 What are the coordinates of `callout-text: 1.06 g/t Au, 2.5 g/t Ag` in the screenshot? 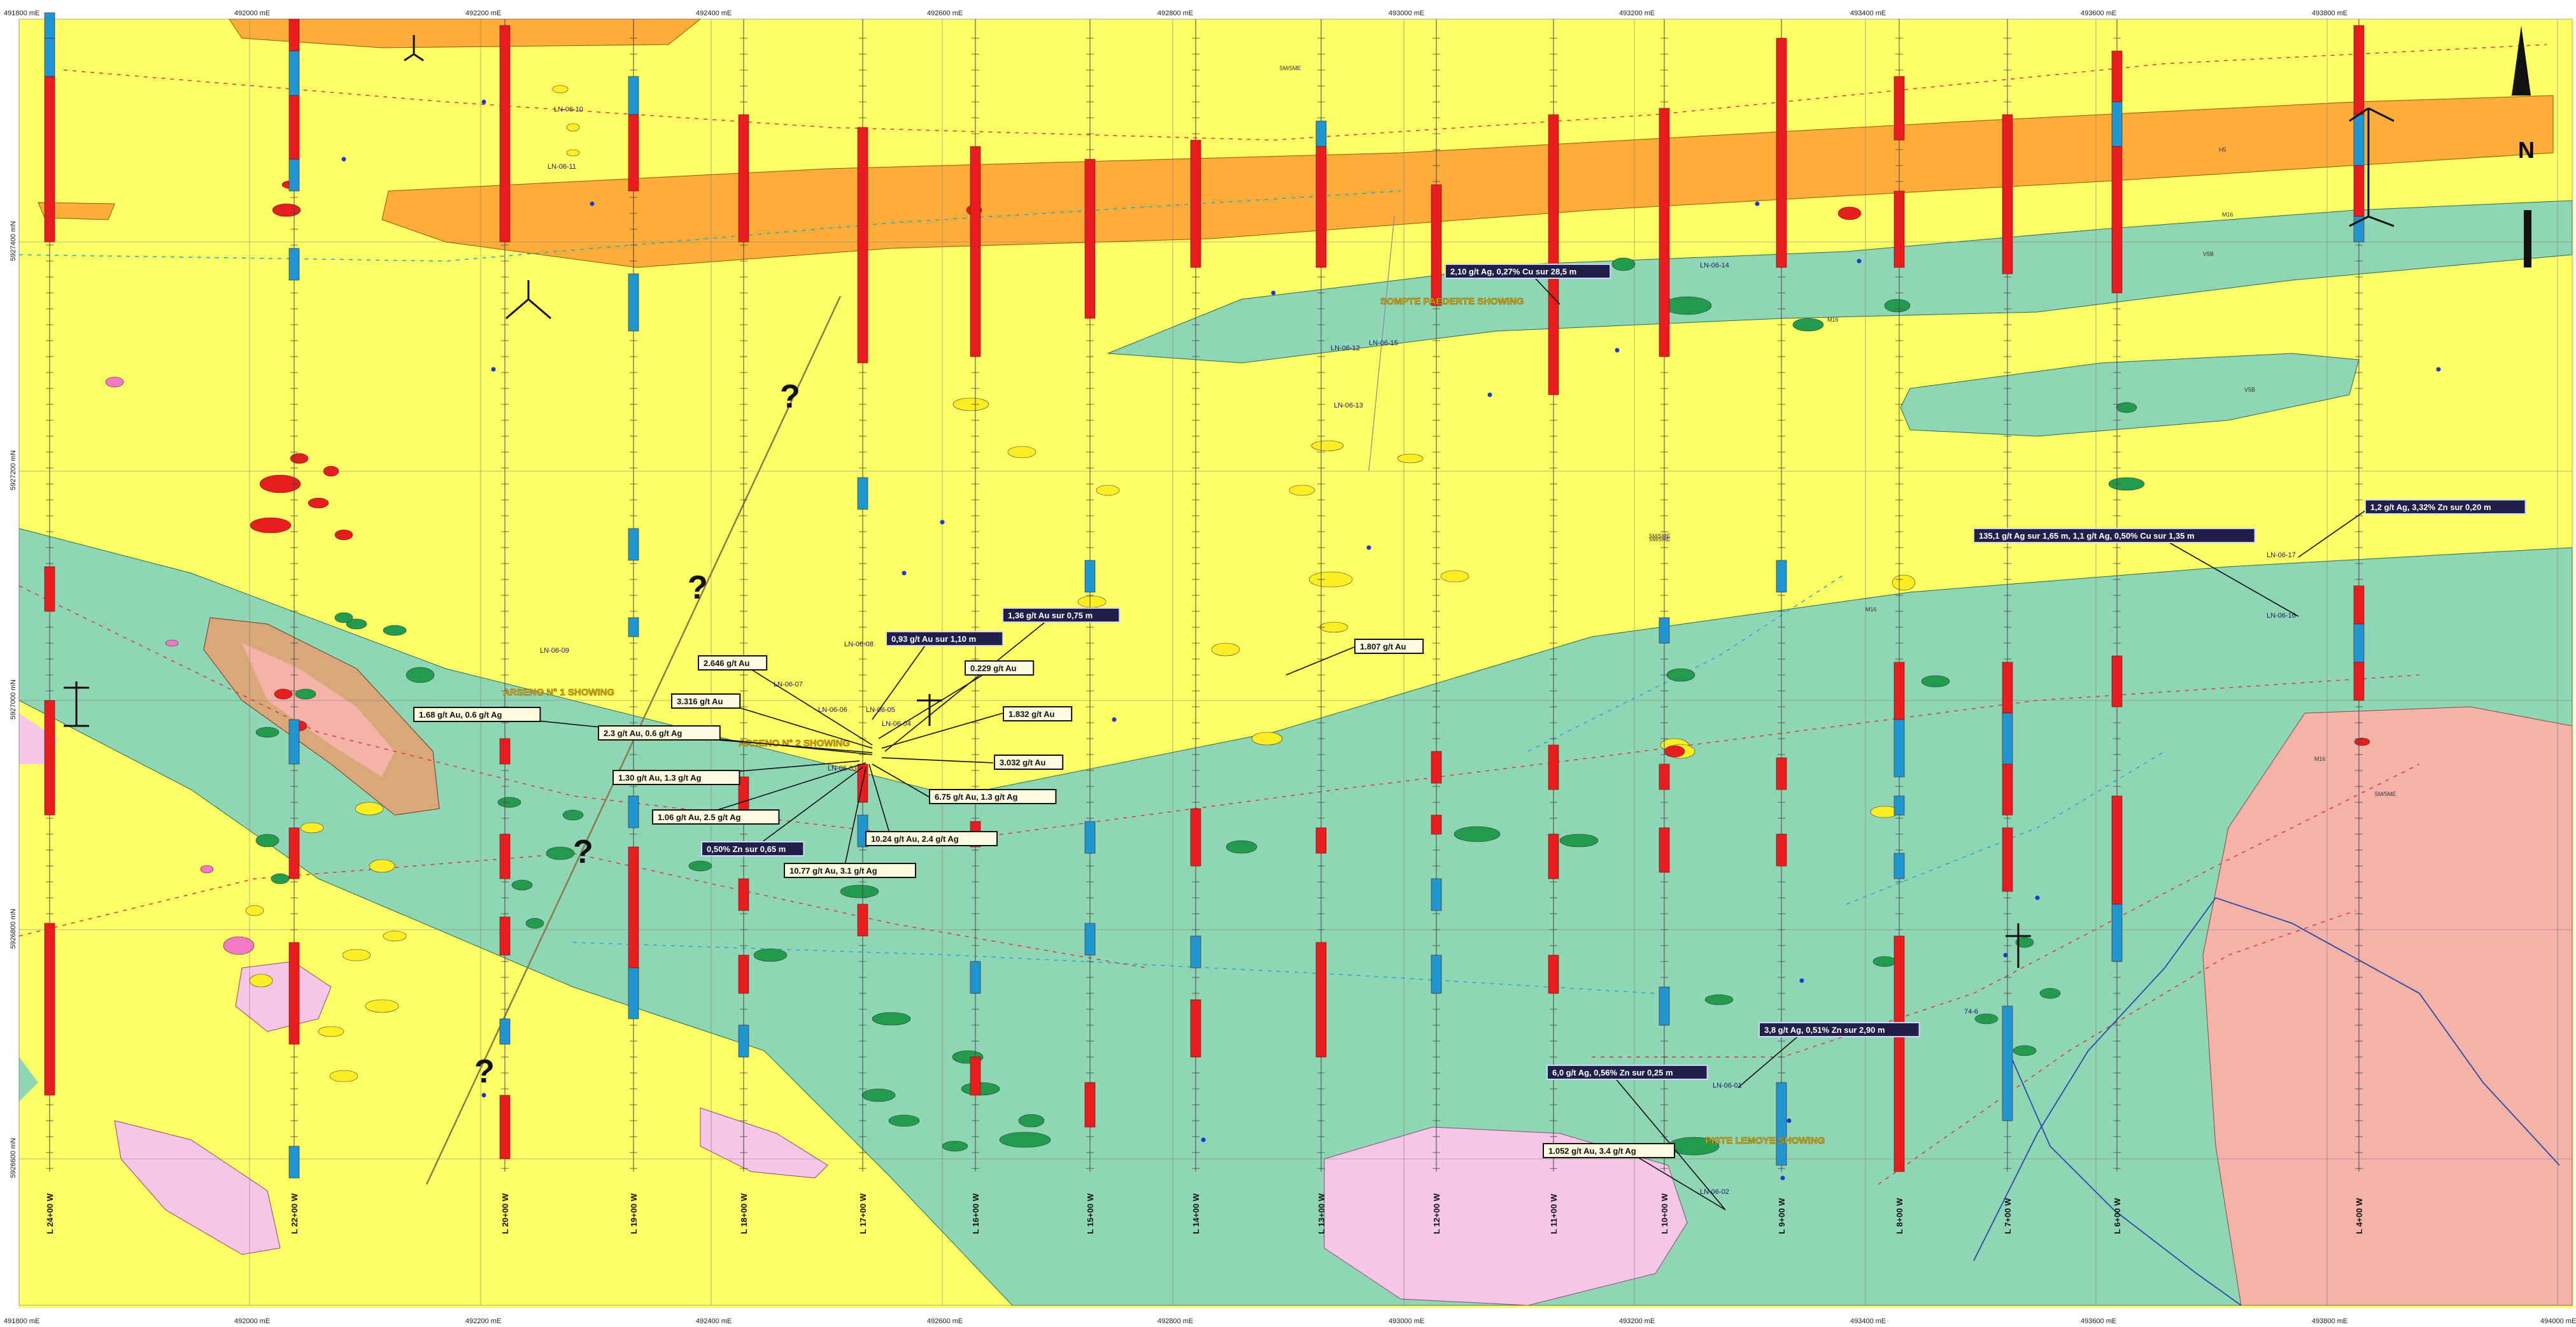 It's located at (699, 817).